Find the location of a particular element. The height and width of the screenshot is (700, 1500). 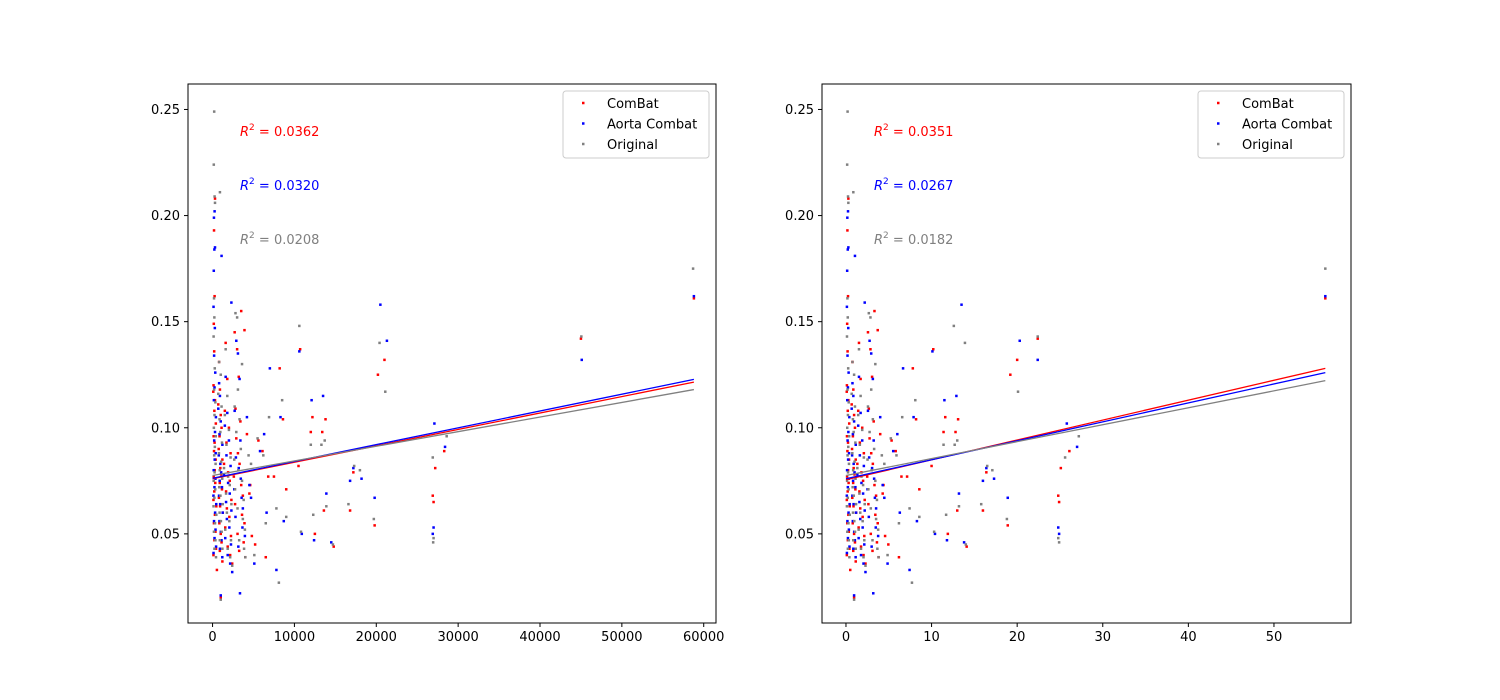

legend-marker is located at coordinates (583, 123).